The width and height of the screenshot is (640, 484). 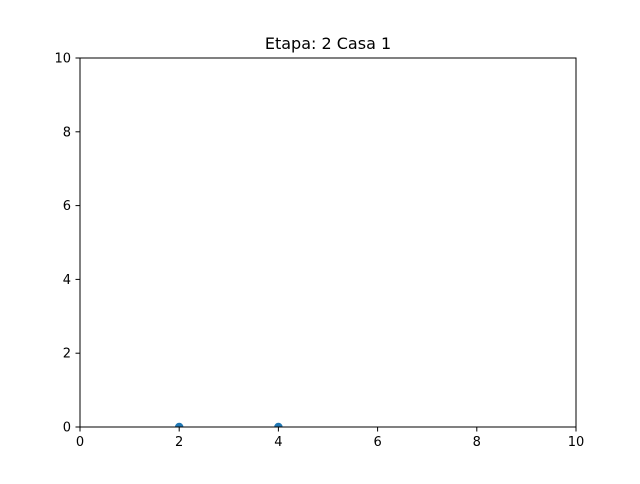 I want to click on y-tick-label: 4, so click(x=67, y=280).